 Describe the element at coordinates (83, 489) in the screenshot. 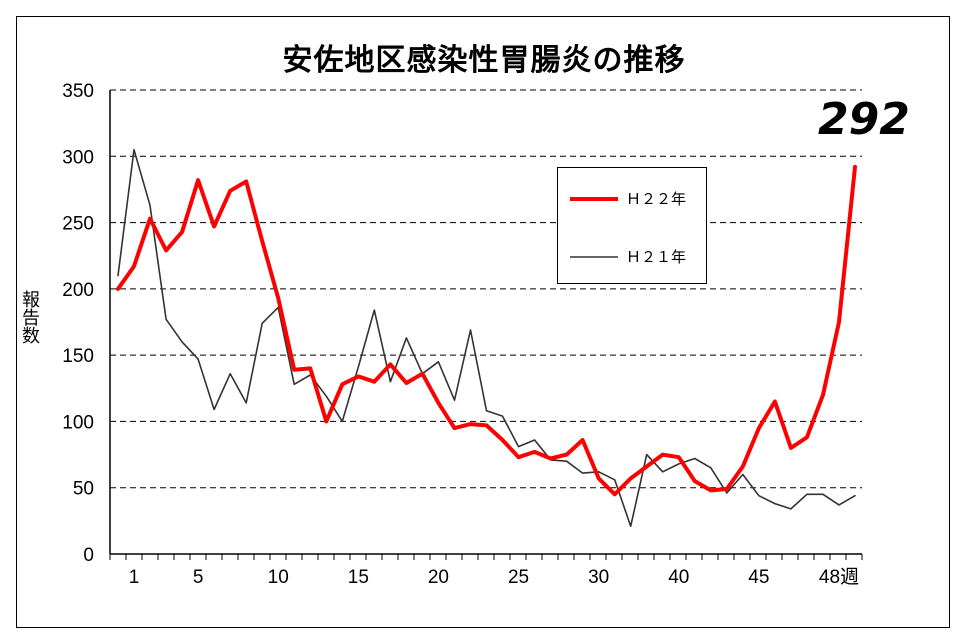

I see `y-tick-label-50: 50` at that location.